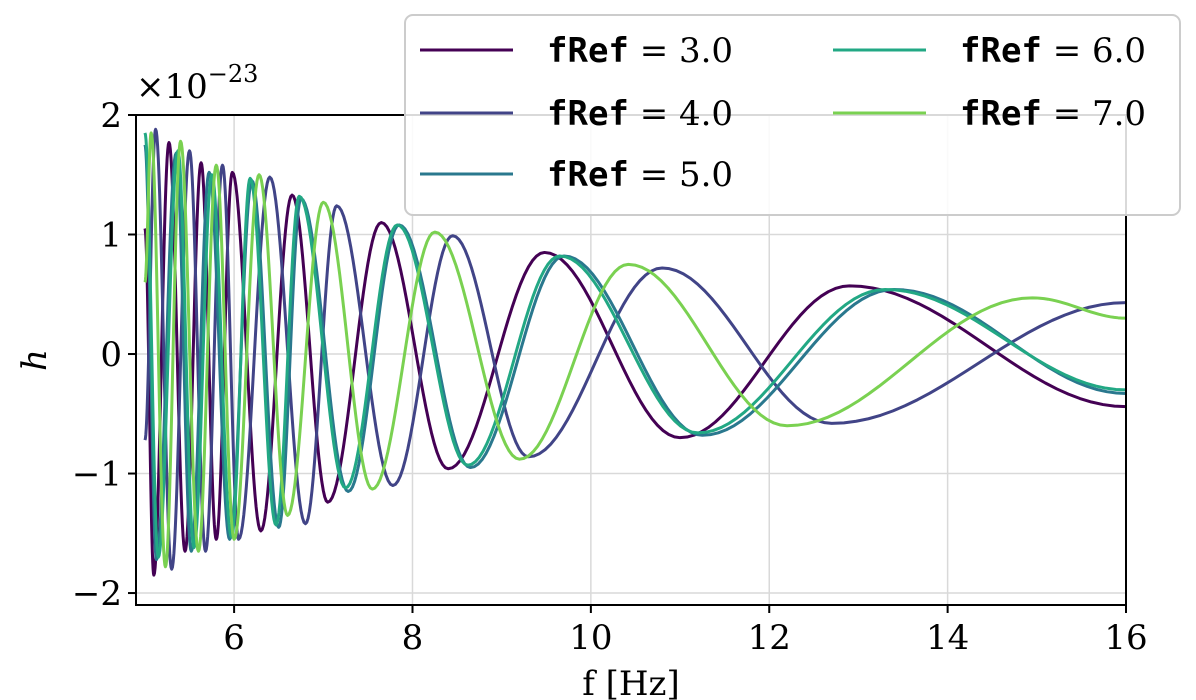 This screenshot has width=1196, height=700. Describe the element at coordinates (111, 236) in the screenshot. I see `y-tick-label: 1` at that location.